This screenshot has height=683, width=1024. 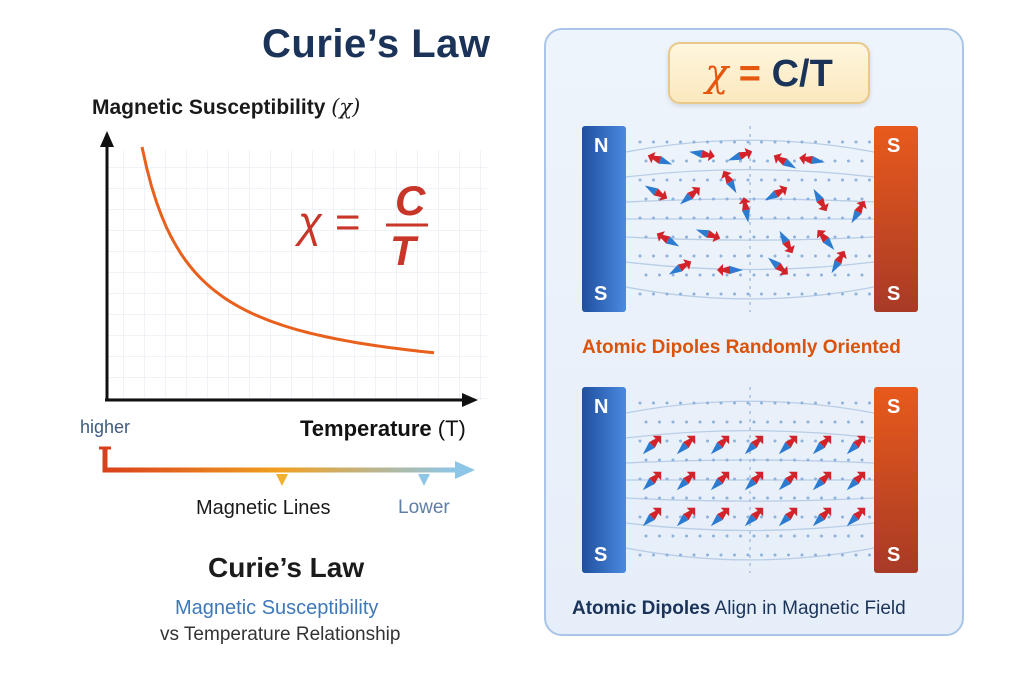 What do you see at coordinates (465, 470) in the screenshot?
I see `scale-bar-arrow` at bounding box center [465, 470].